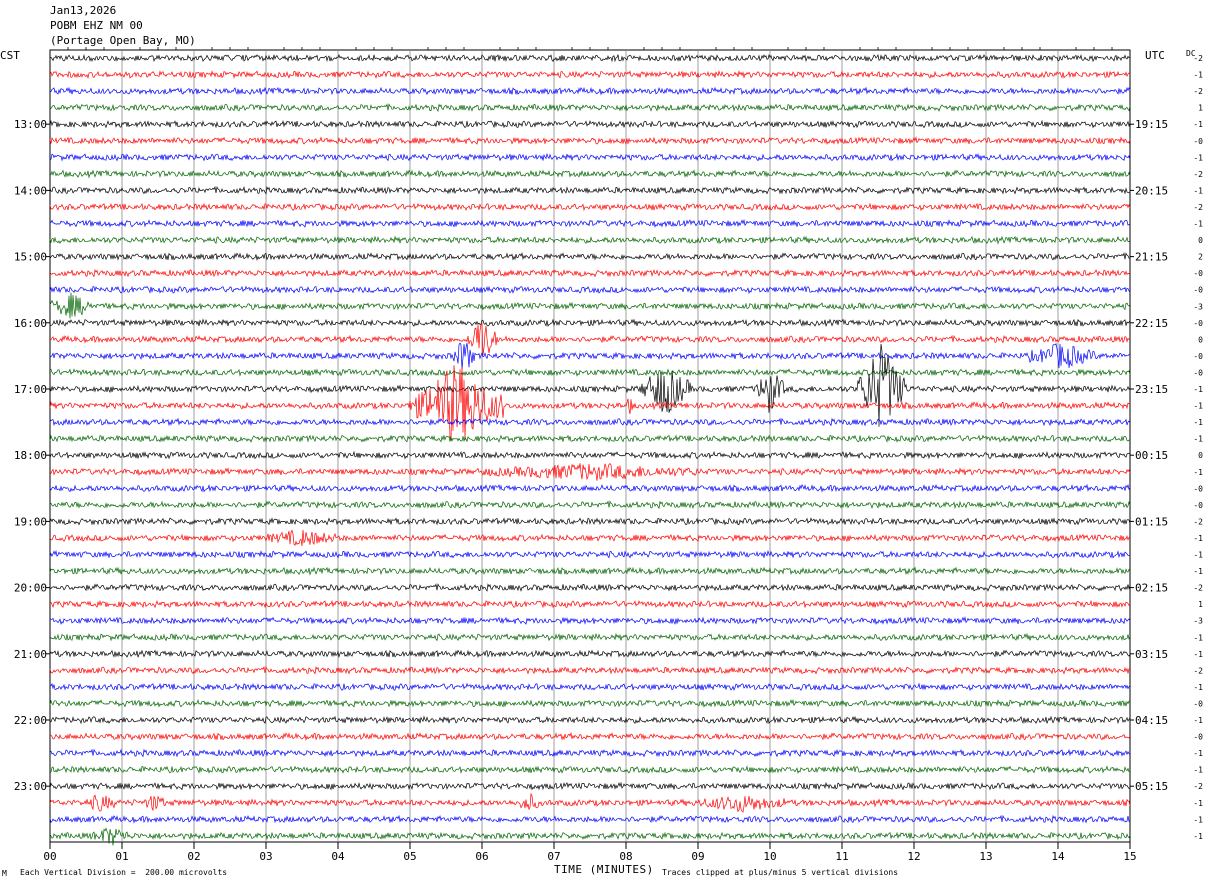  Describe the element at coordinates (1151, 323) in the screenshot. I see `right-hour-label: 22:15` at that location.